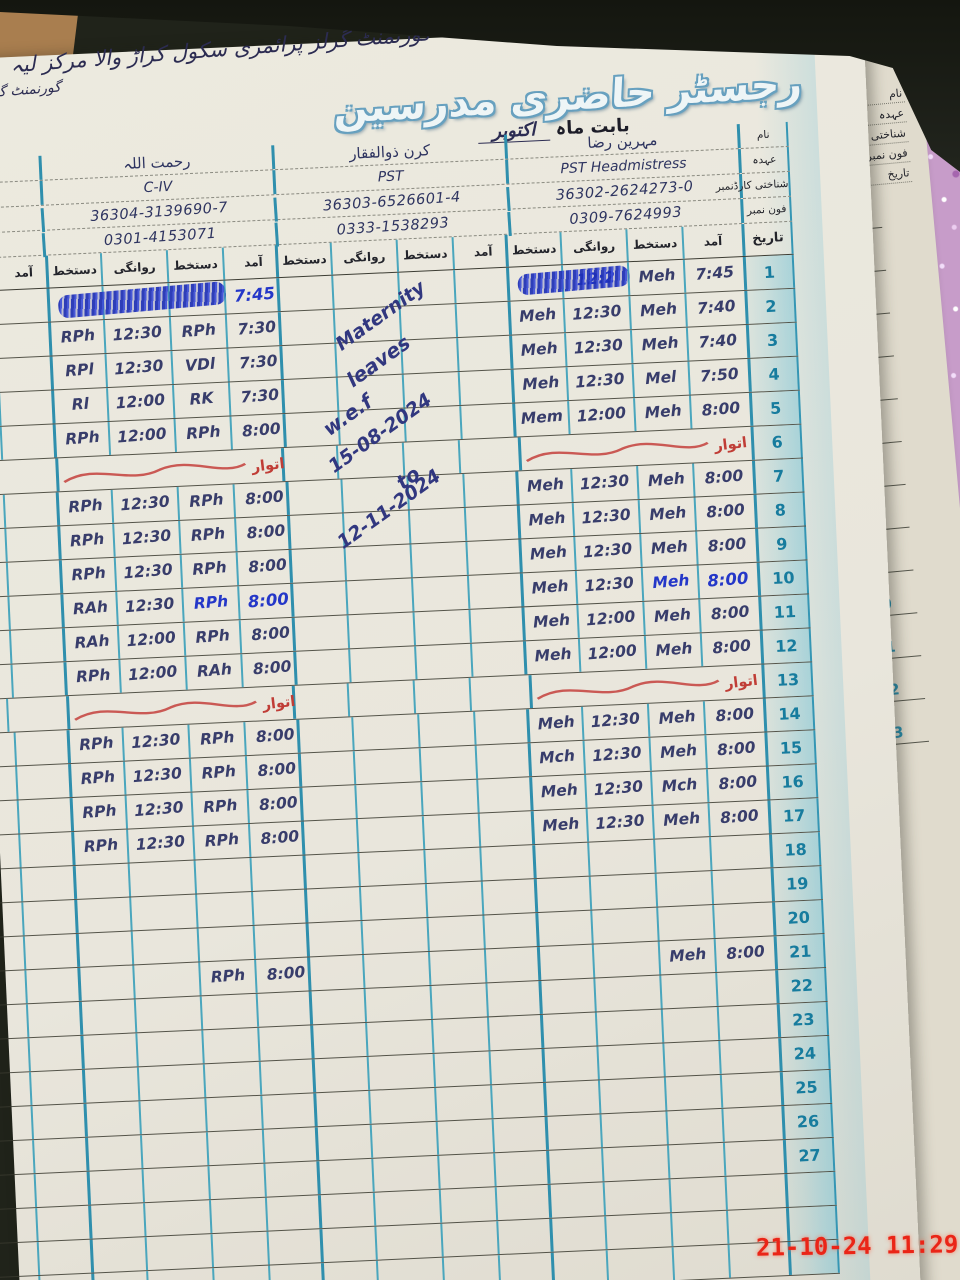  What do you see at coordinates (680, 821) in the screenshot?
I see `attendance-arrival-signature: Meh` at bounding box center [680, 821].